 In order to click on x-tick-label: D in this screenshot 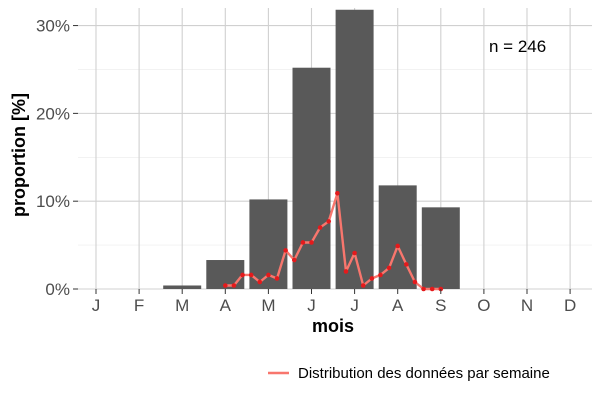, I will do `click(570, 305)`.